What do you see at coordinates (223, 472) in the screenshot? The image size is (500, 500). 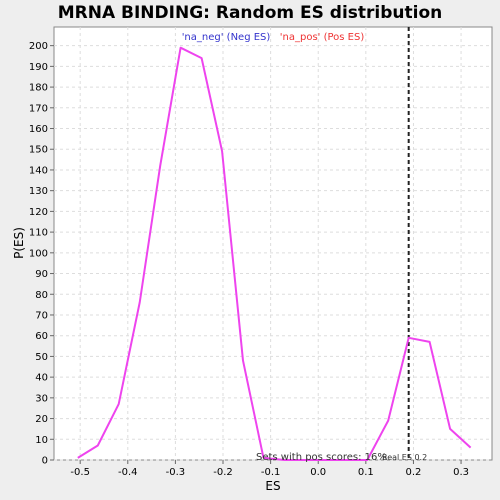 I see `x-tick-label: -0.2` at bounding box center [223, 472].